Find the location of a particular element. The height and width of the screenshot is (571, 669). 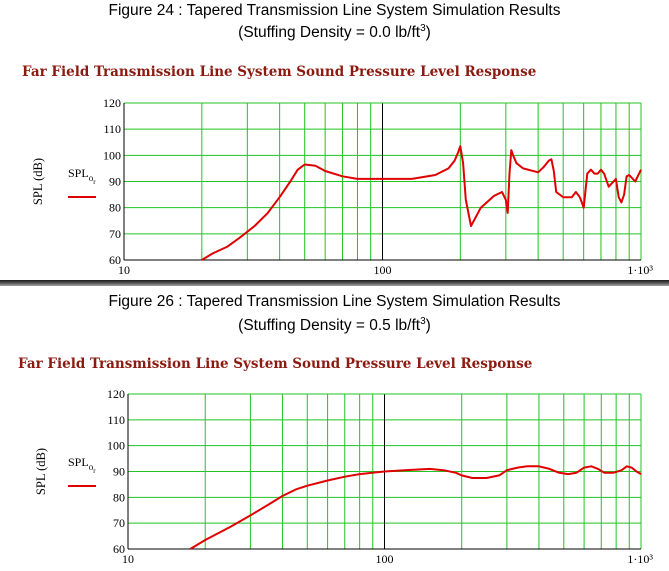

figure-title-line2: (Stuffing Density = 0.0 lb/ft3) is located at coordinates (334, 31).